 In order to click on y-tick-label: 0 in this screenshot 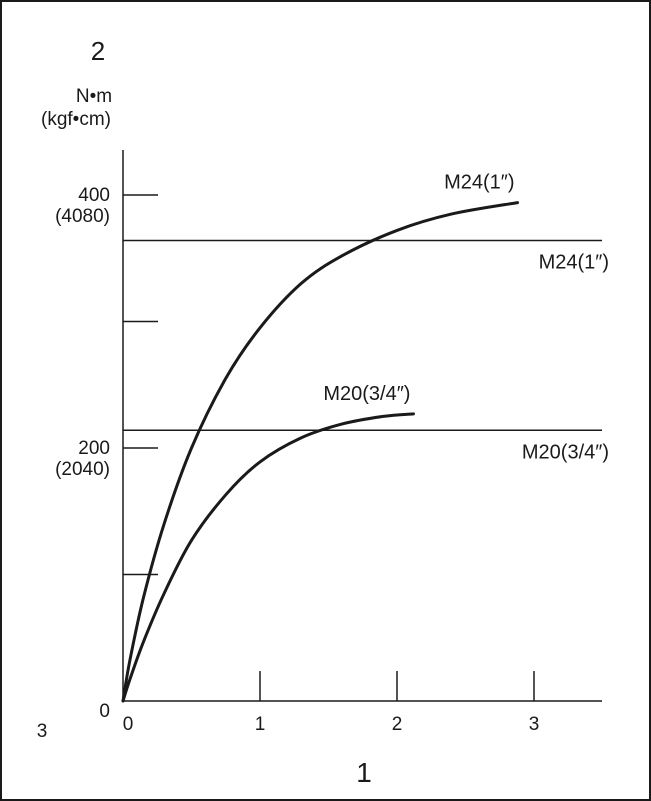, I will do `click(104, 711)`.